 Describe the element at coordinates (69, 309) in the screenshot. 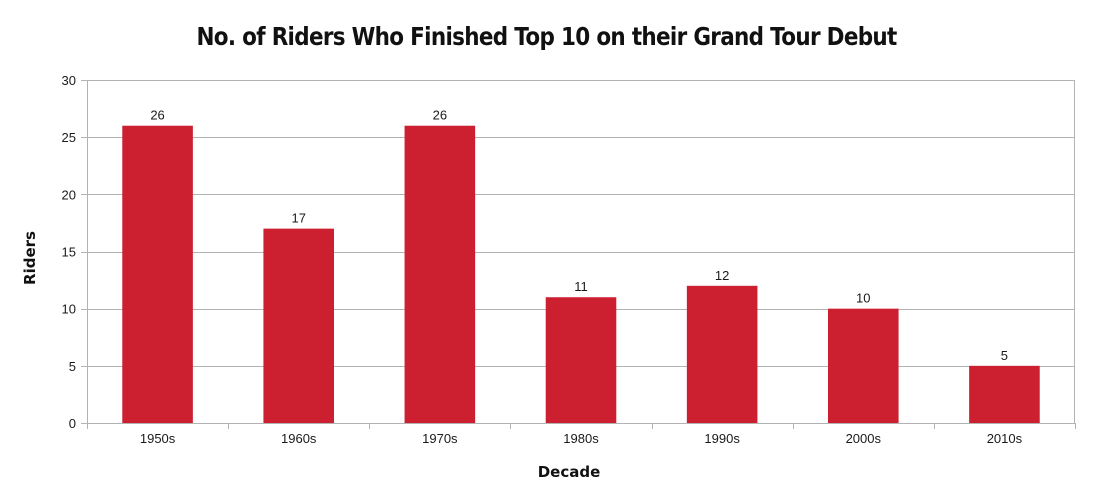

I see `y-tick-label: 10` at that location.